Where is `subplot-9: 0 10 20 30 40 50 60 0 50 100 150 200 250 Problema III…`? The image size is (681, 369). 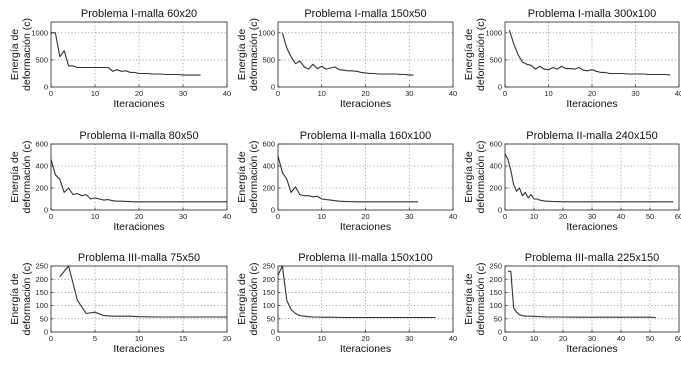 subplot-9: 0 10 20 30 40 50 60 0 50 100 150 200 250 Problema III… is located at coordinates (572, 303).